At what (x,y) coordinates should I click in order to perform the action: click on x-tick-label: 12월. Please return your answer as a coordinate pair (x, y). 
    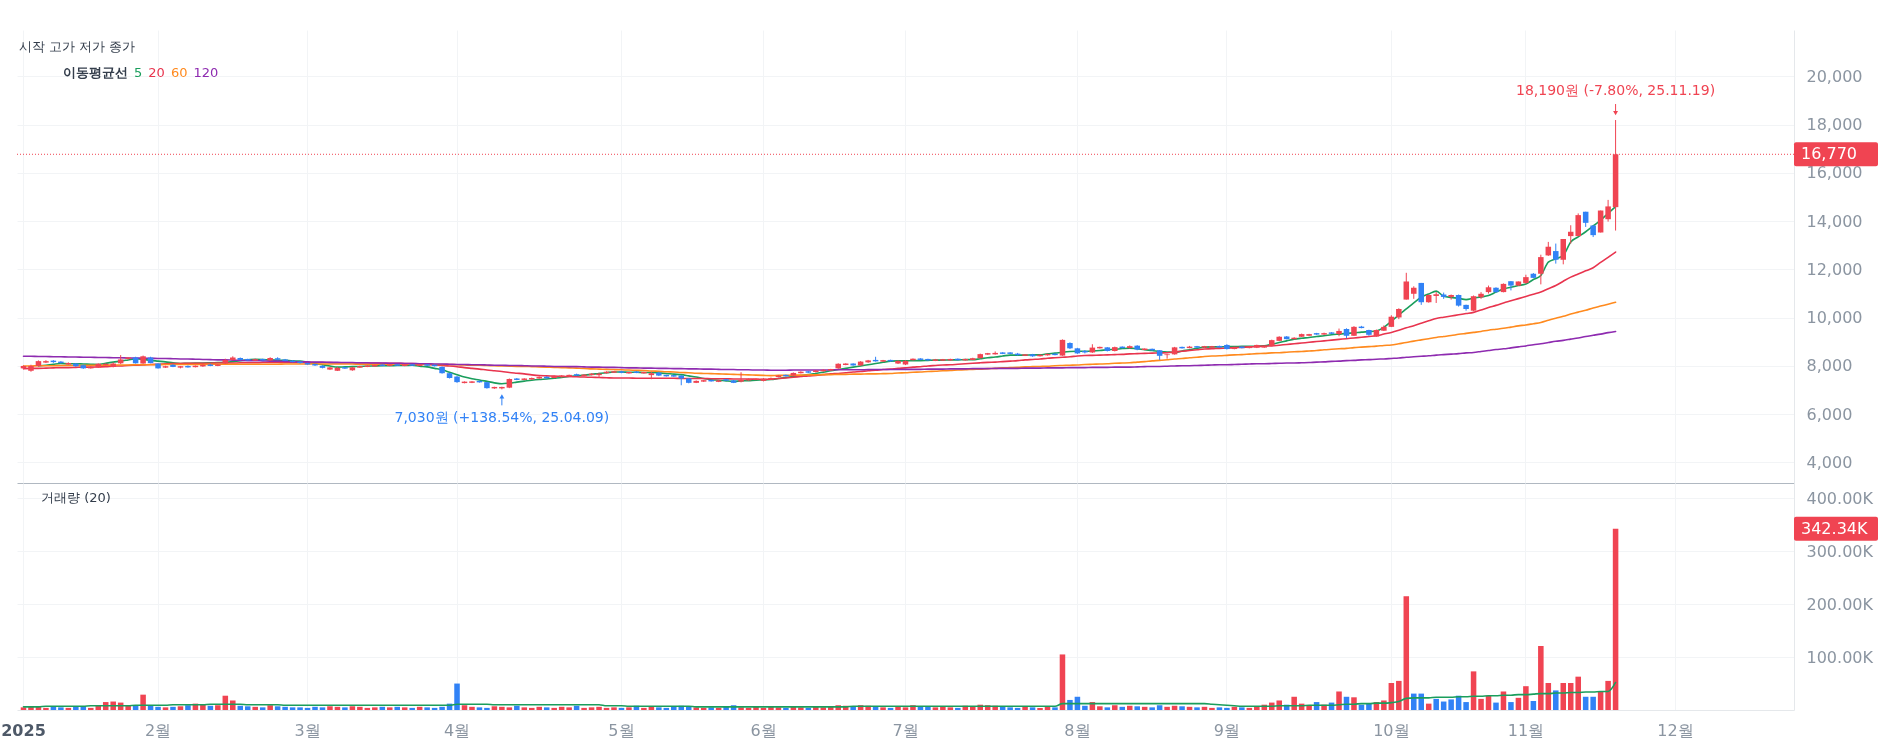
    Looking at the image, I should click on (1675, 730).